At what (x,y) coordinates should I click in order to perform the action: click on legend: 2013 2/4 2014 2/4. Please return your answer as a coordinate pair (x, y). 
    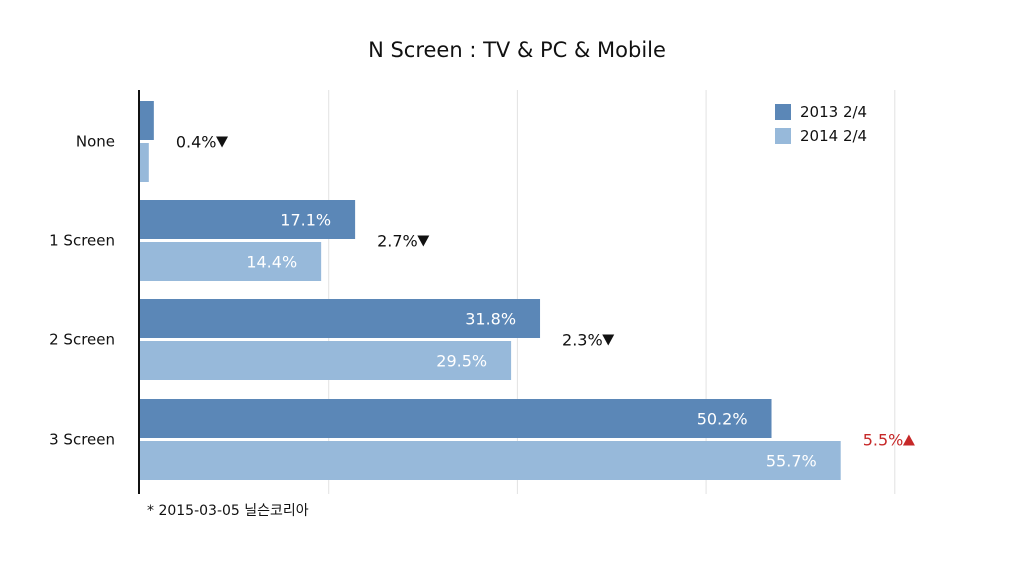
    Looking at the image, I should click on (821, 124).